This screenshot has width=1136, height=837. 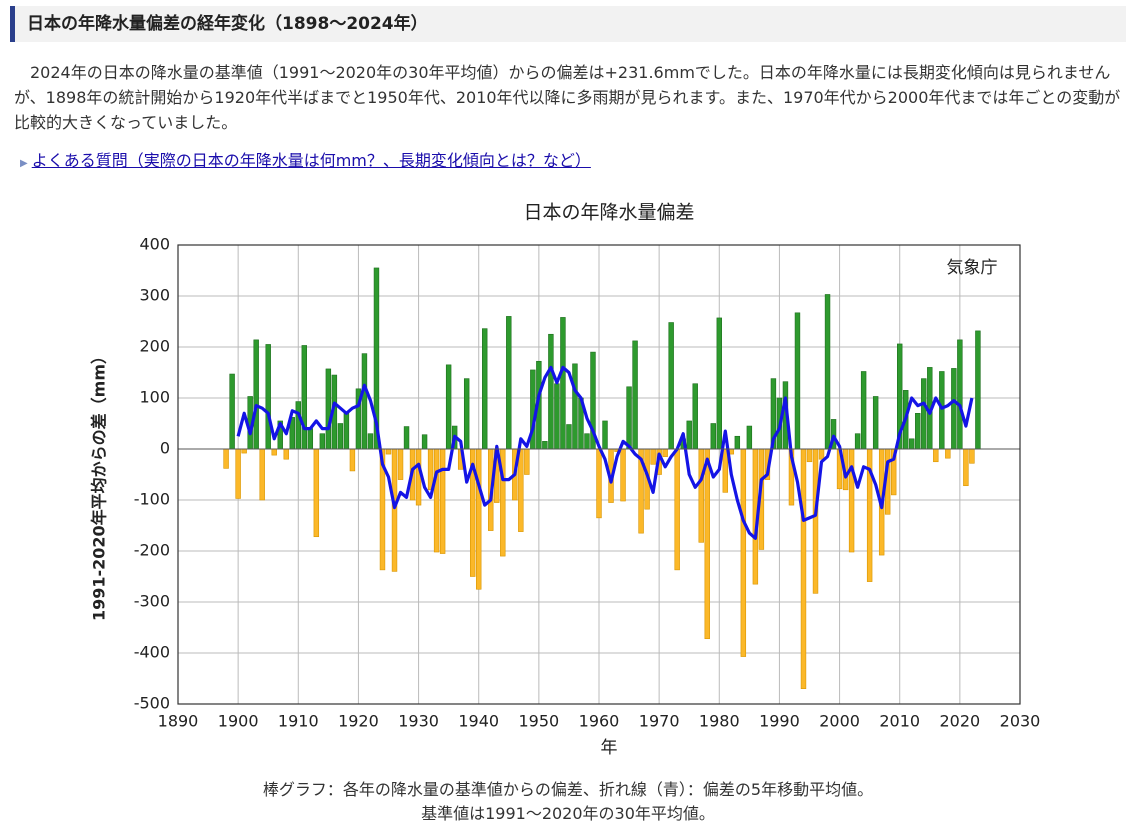 What do you see at coordinates (568, 24) in the screenshot?
I see `heading-box: 日本の年降水量偏差の経年変化（1898～2024年）` at bounding box center [568, 24].